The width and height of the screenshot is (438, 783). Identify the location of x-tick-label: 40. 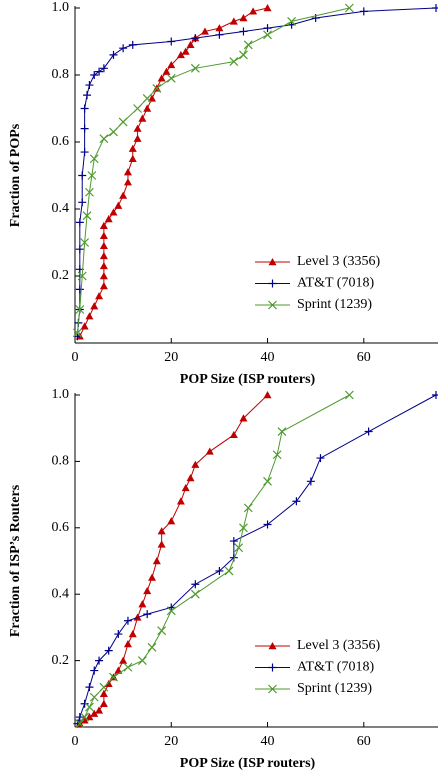
(268, 357).